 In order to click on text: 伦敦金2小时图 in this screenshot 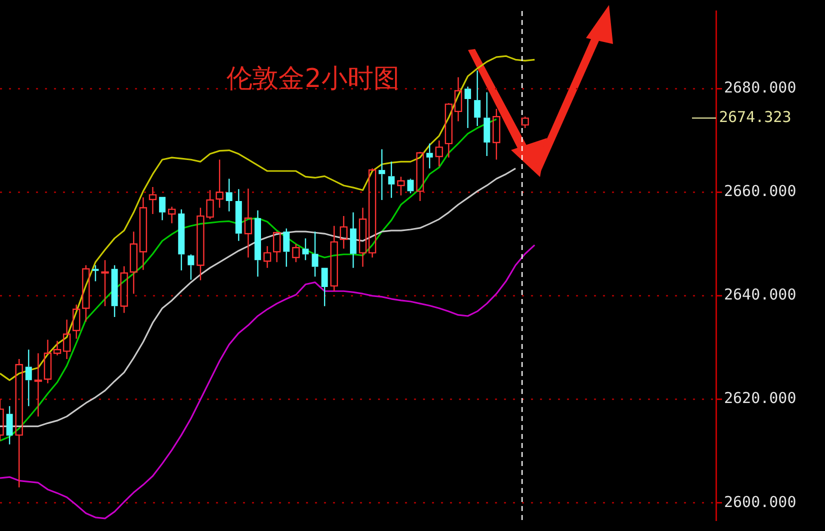, I will do `click(313, 79)`.